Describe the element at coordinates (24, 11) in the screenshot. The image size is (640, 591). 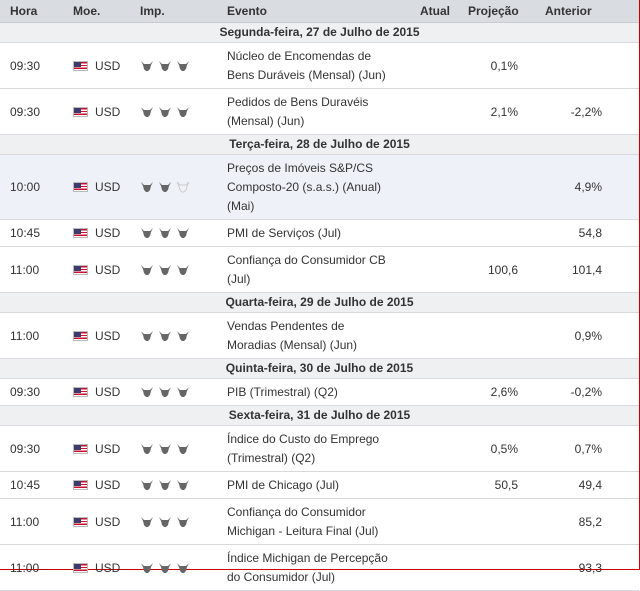
I see `header-time: Hora` at that location.